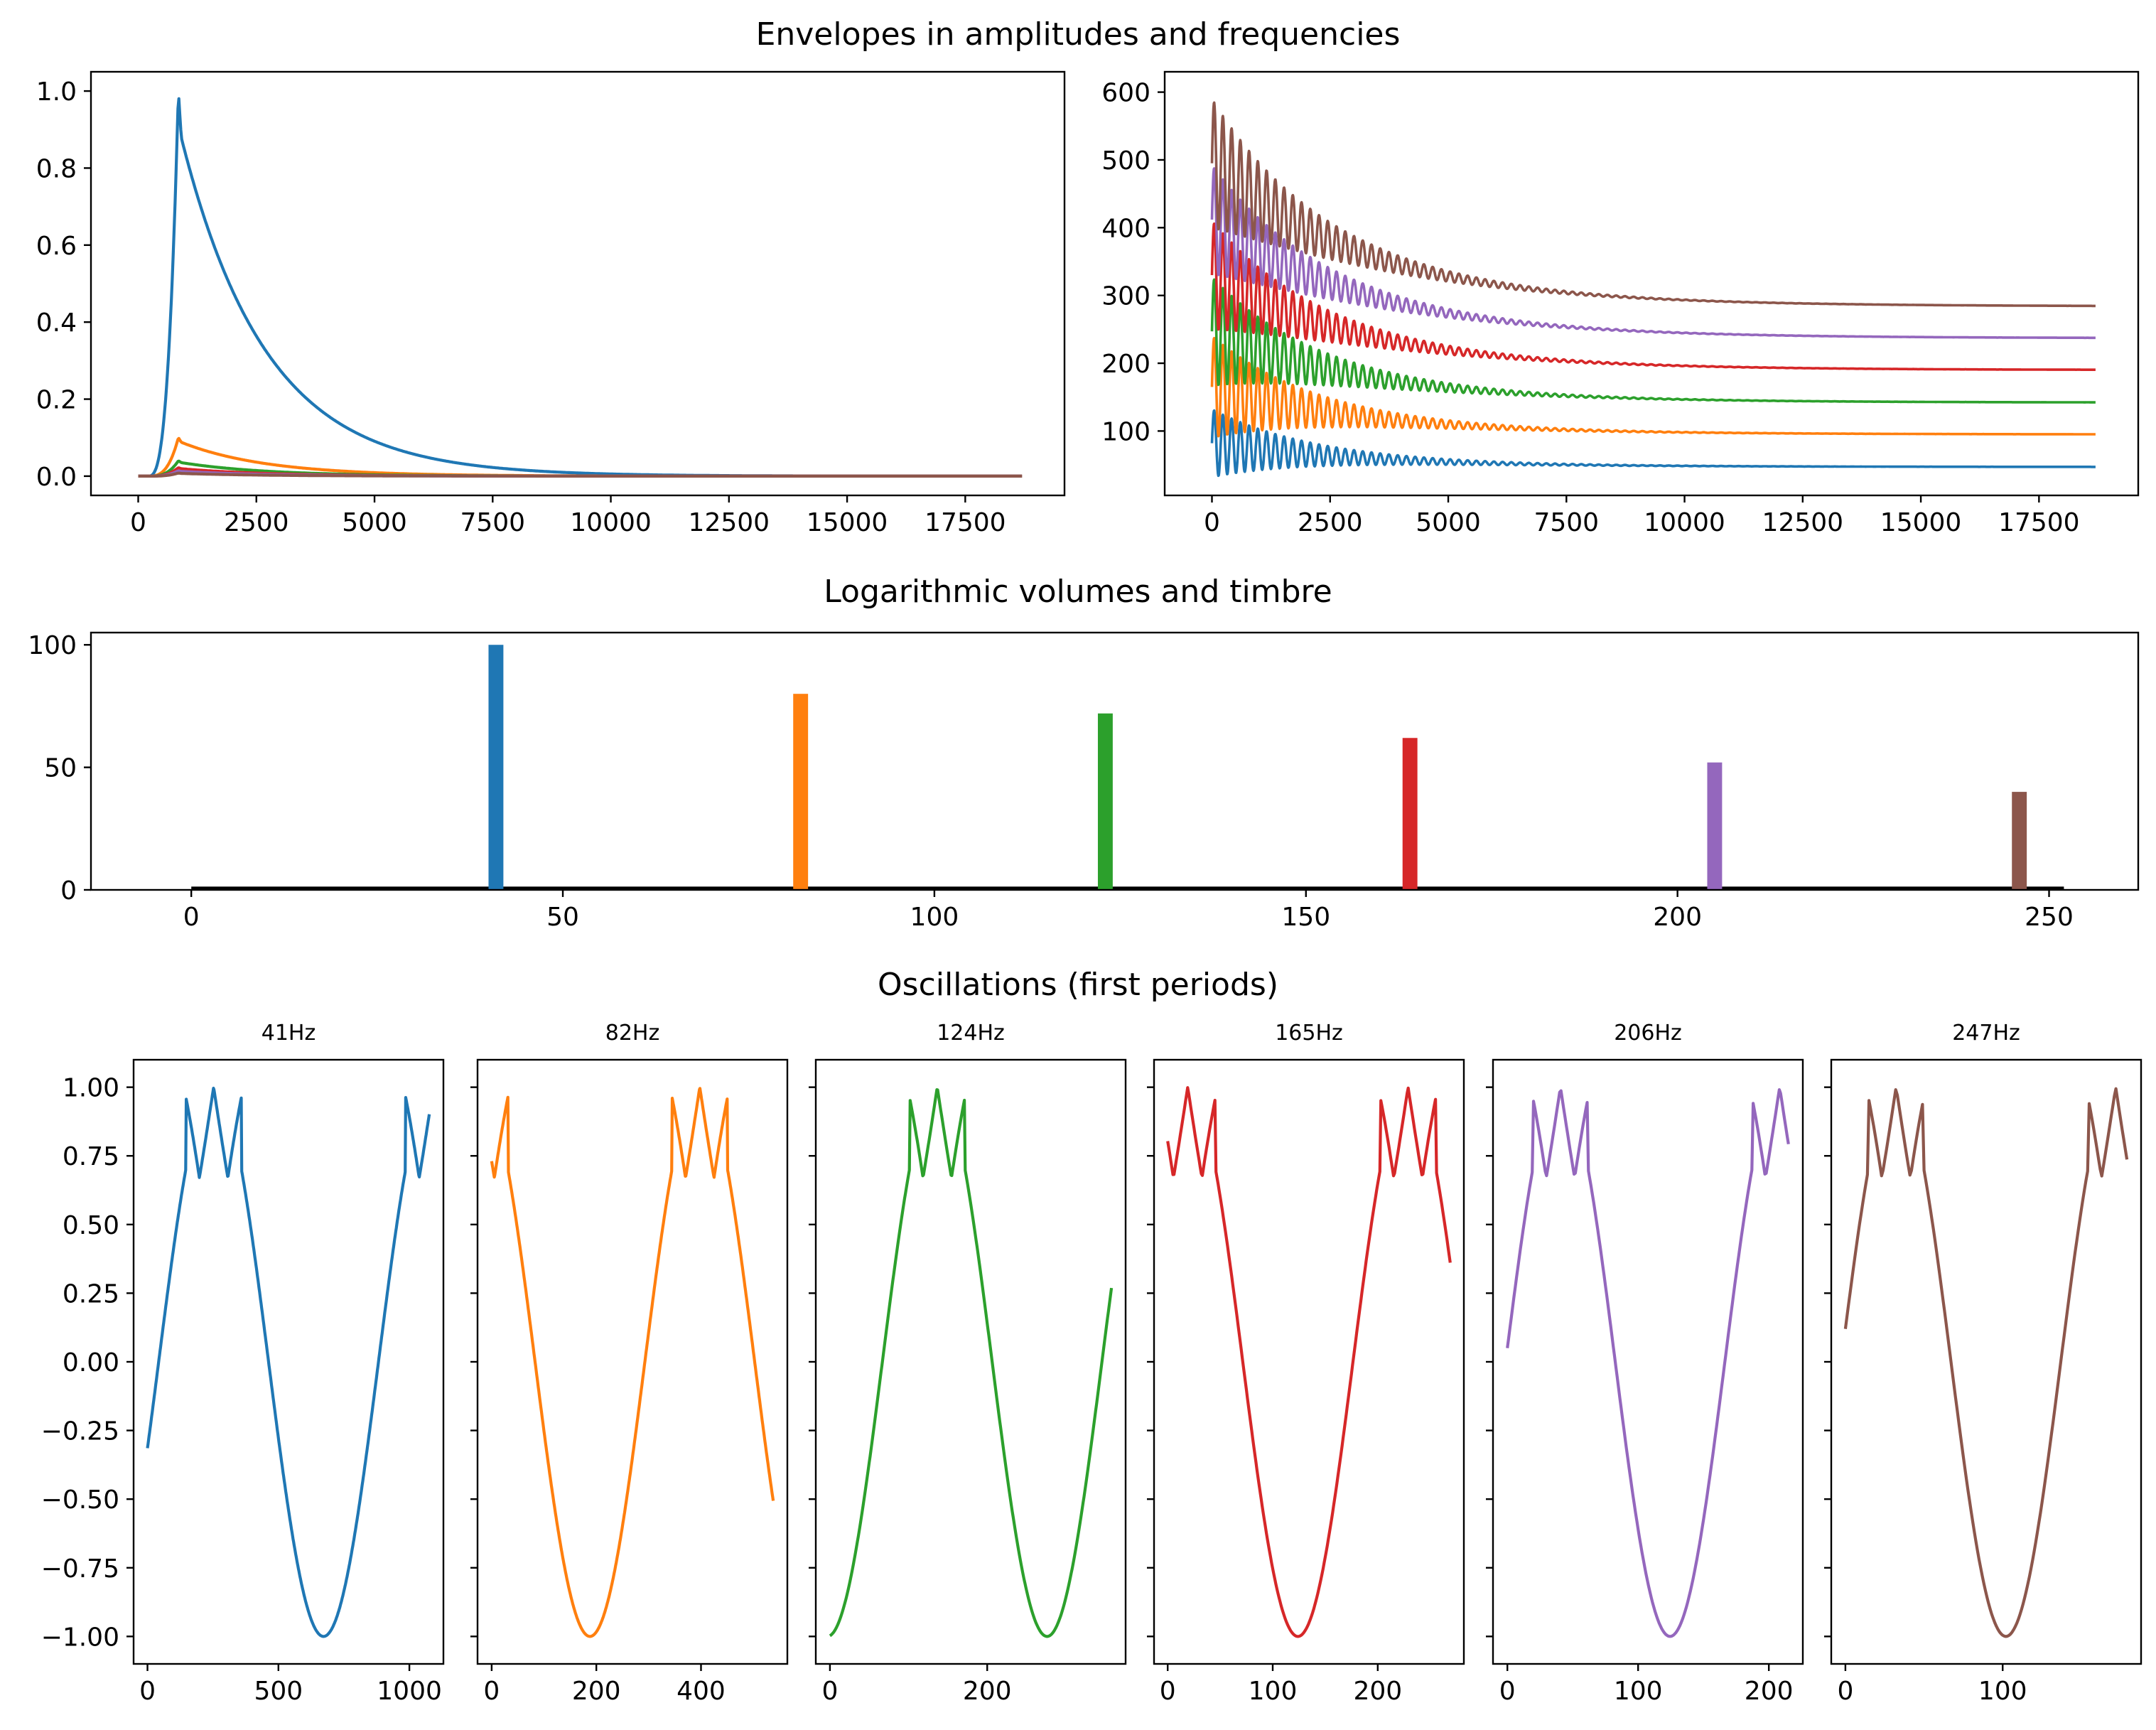 Image resolution: width=2156 pixels, height=1730 pixels. I want to click on oscillation-subtitle: 206Hz, so click(1648, 1033).